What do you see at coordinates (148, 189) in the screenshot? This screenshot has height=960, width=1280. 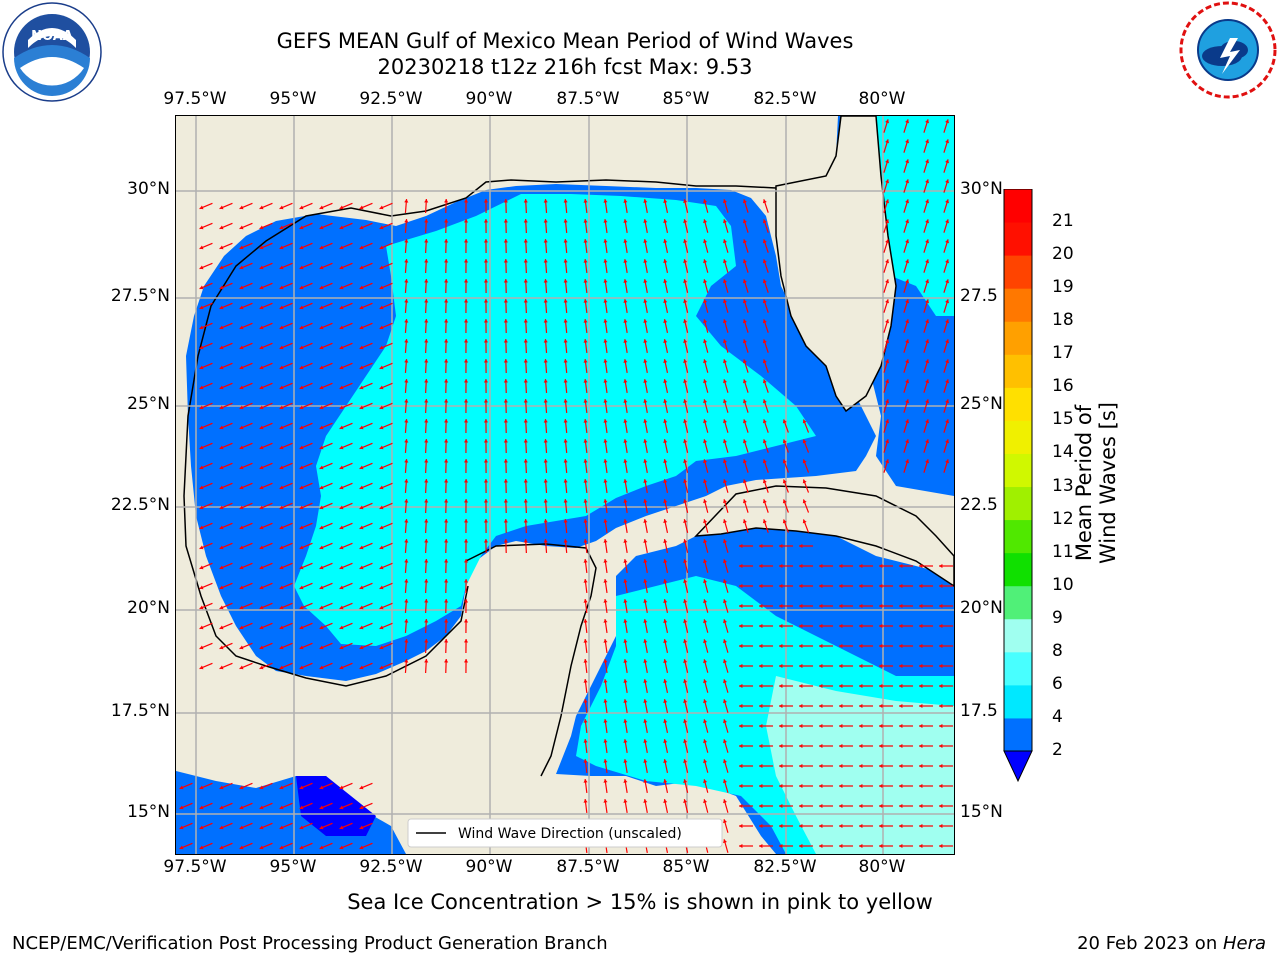 I see `lat-left-label: 30°N` at bounding box center [148, 189].